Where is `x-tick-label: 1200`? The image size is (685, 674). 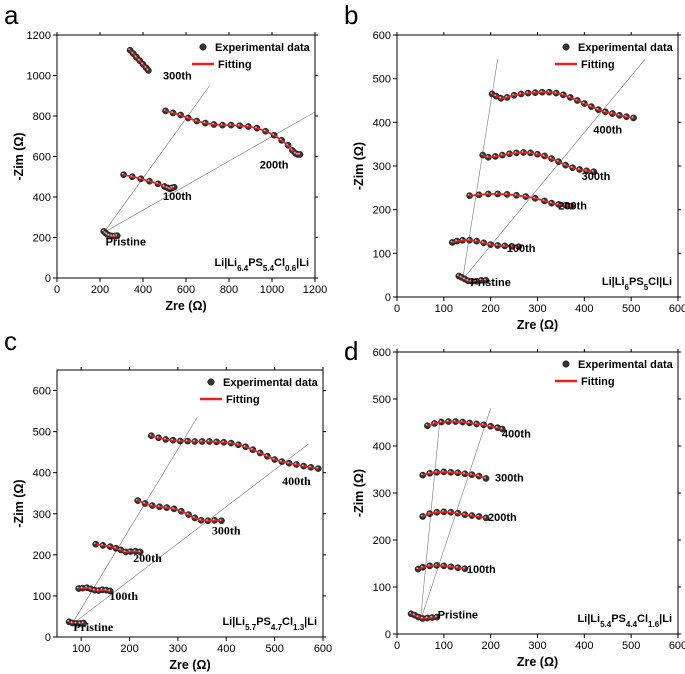 x-tick-label: 1200 is located at coordinates (315, 290).